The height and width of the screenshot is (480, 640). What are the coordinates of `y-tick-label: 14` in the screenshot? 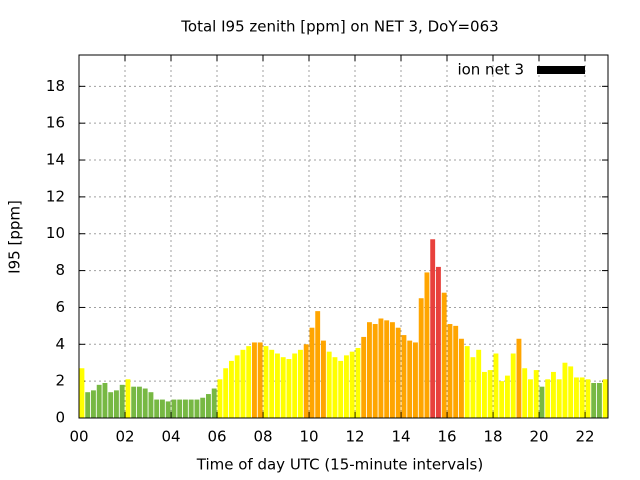 It's located at (55, 160).